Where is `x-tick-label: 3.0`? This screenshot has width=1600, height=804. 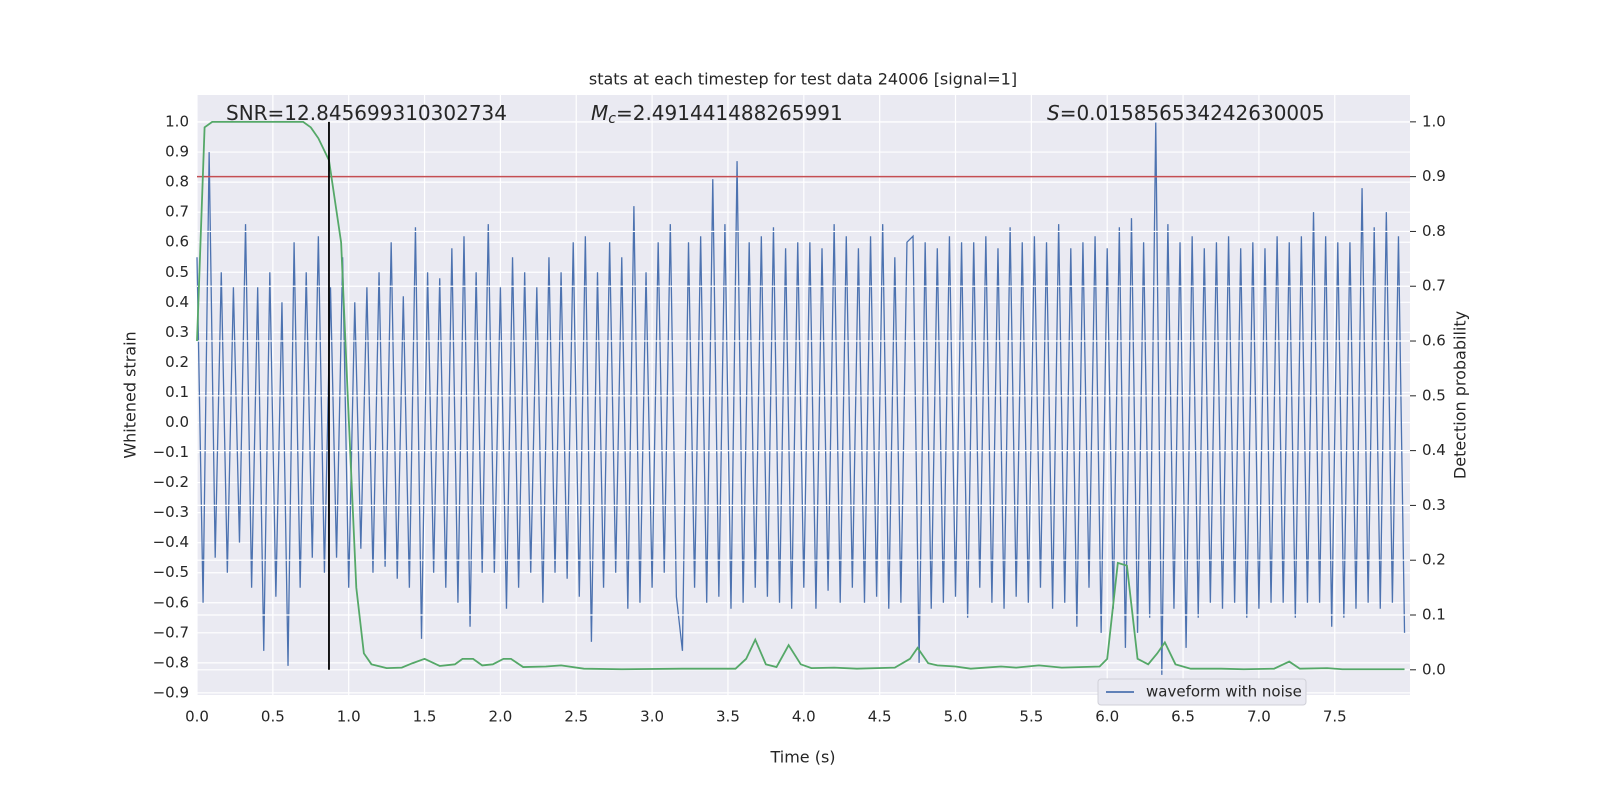 x-tick-label: 3.0 is located at coordinates (652, 717).